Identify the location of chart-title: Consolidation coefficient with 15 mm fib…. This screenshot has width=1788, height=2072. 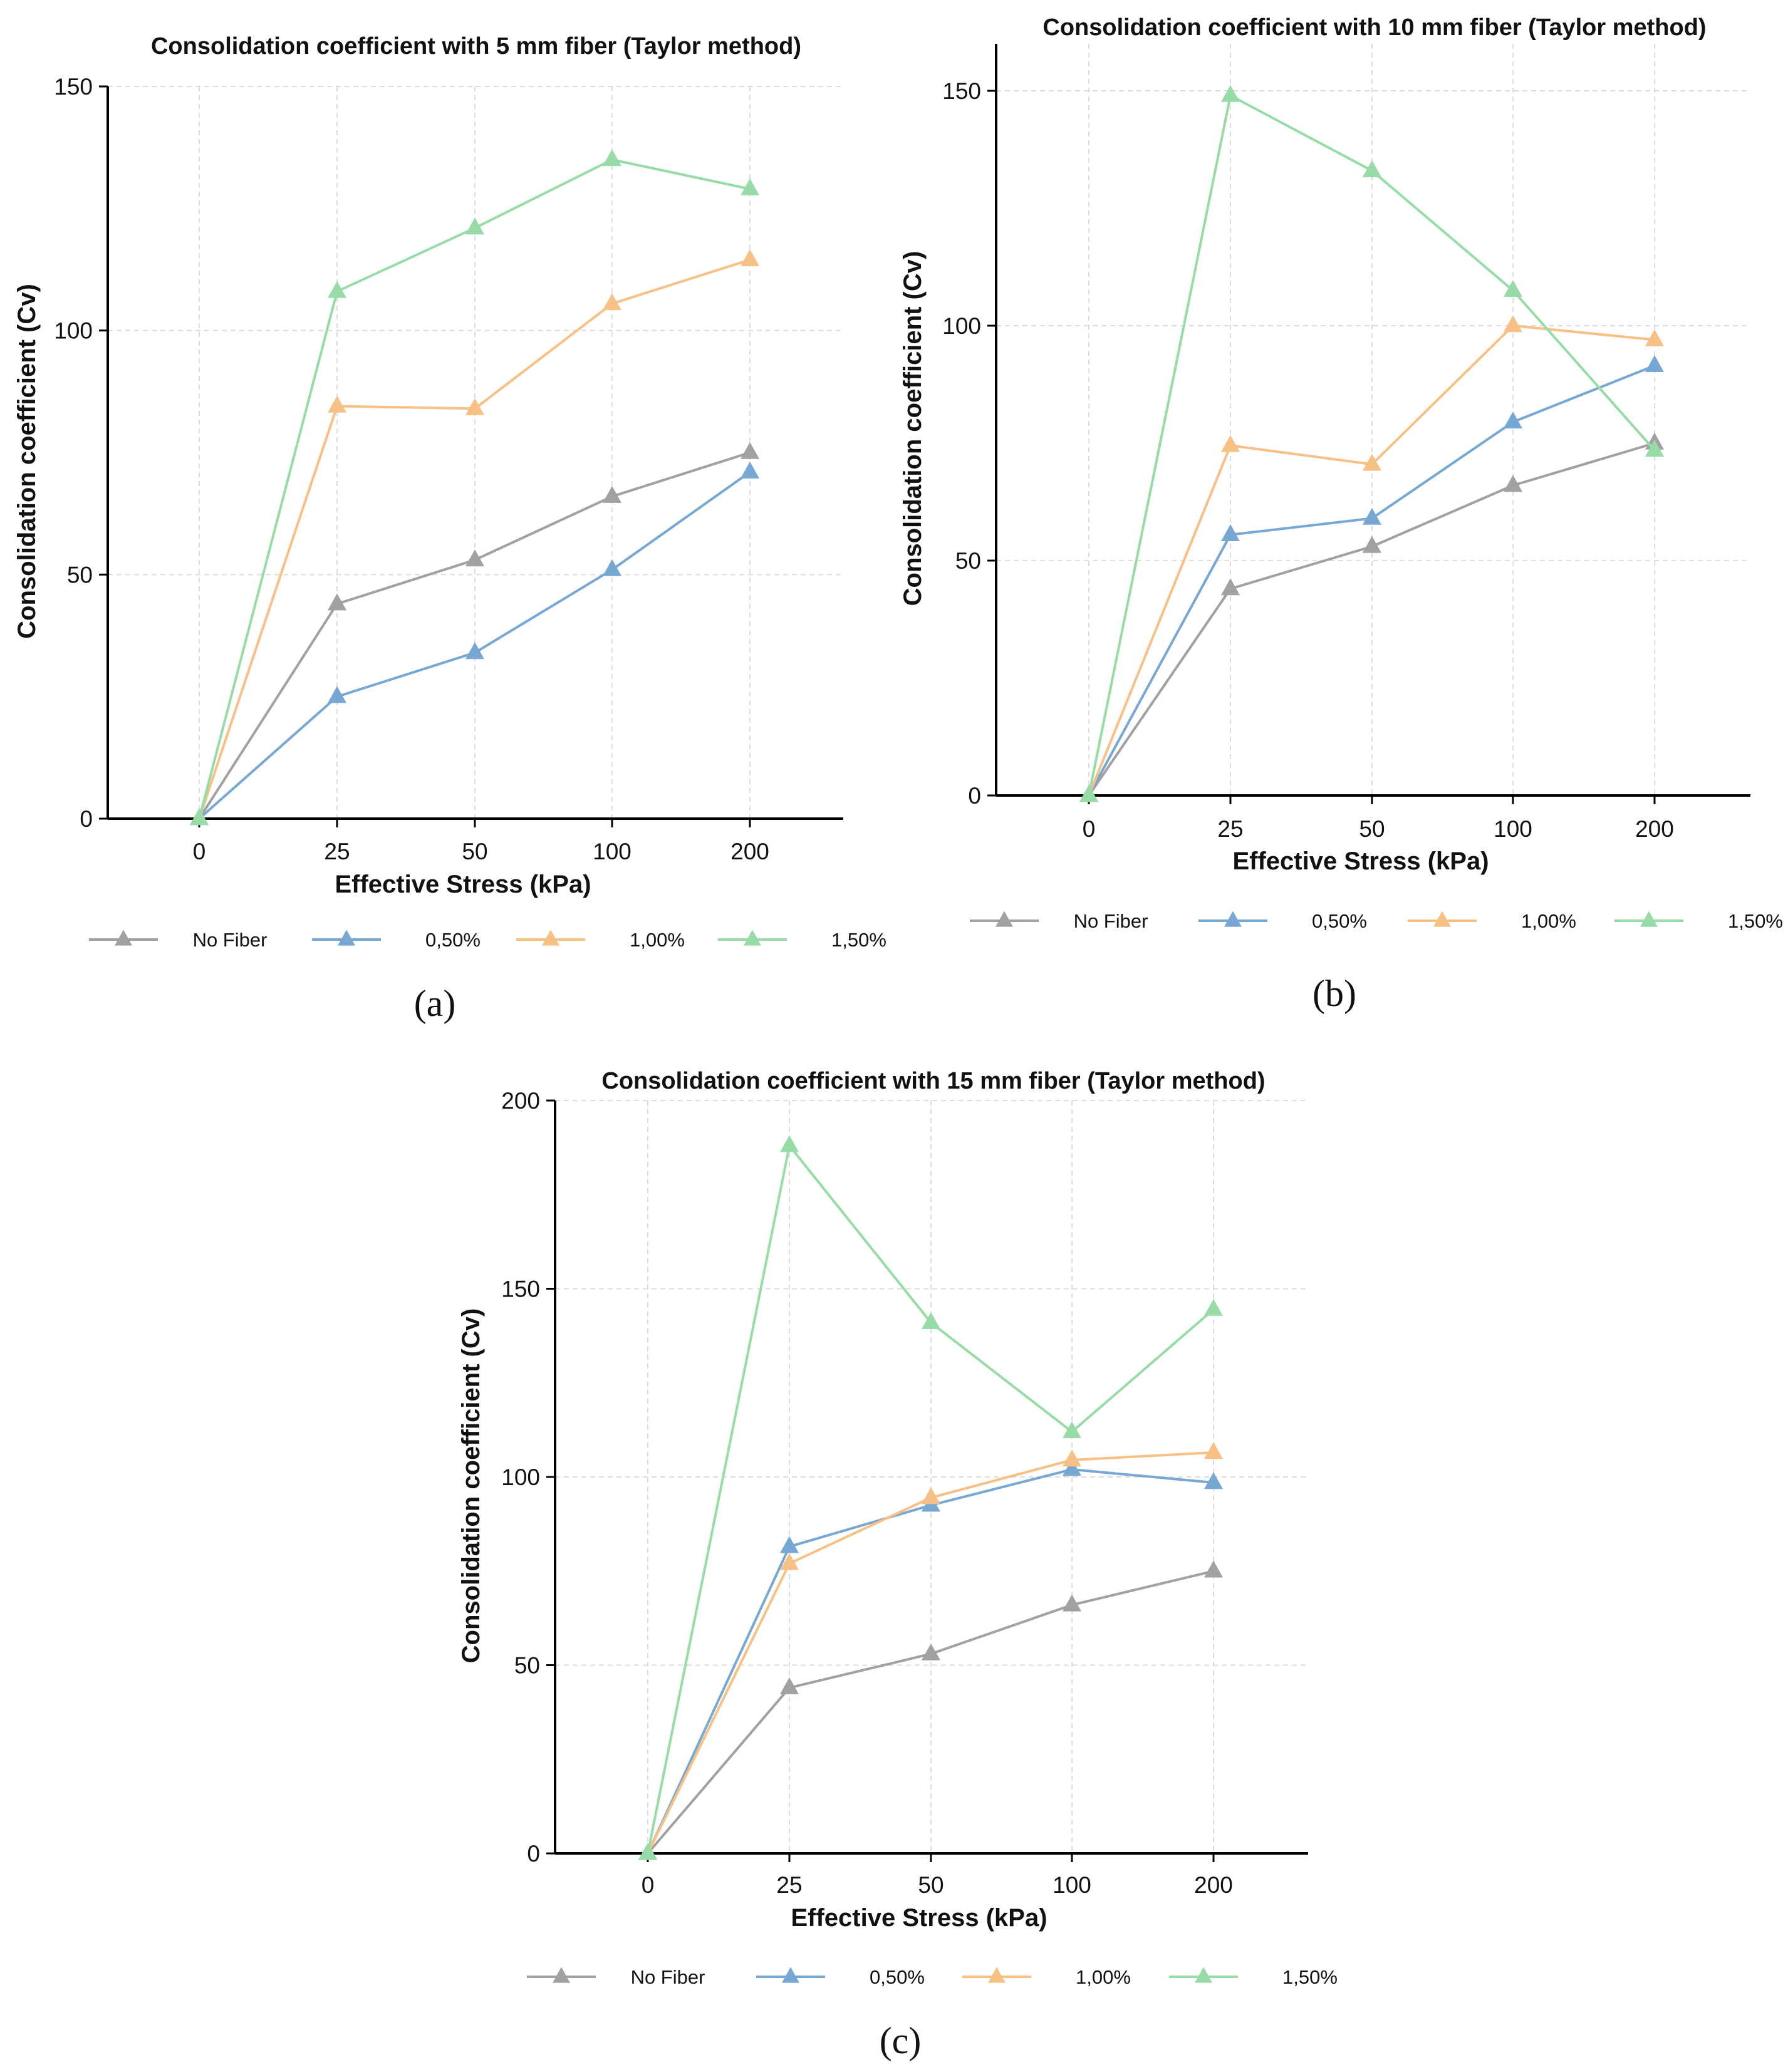
(933, 1081).